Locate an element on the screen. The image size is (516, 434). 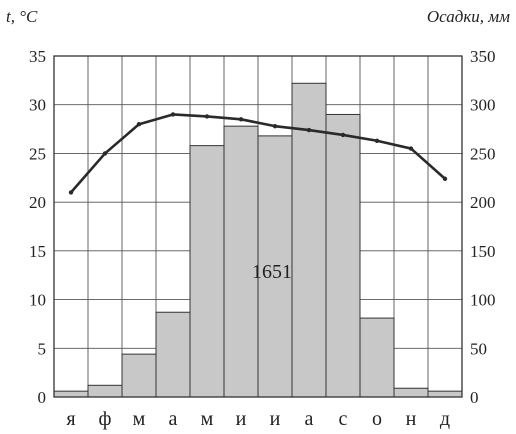
left-tick-label: 35 is located at coordinates (37, 56).